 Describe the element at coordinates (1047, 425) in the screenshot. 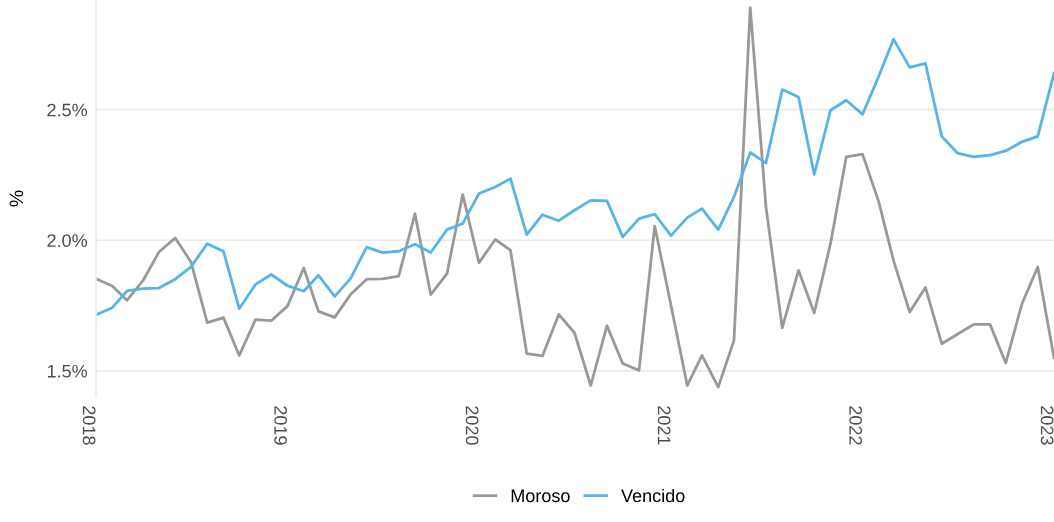

I see `x-tick-label: 2023` at that location.